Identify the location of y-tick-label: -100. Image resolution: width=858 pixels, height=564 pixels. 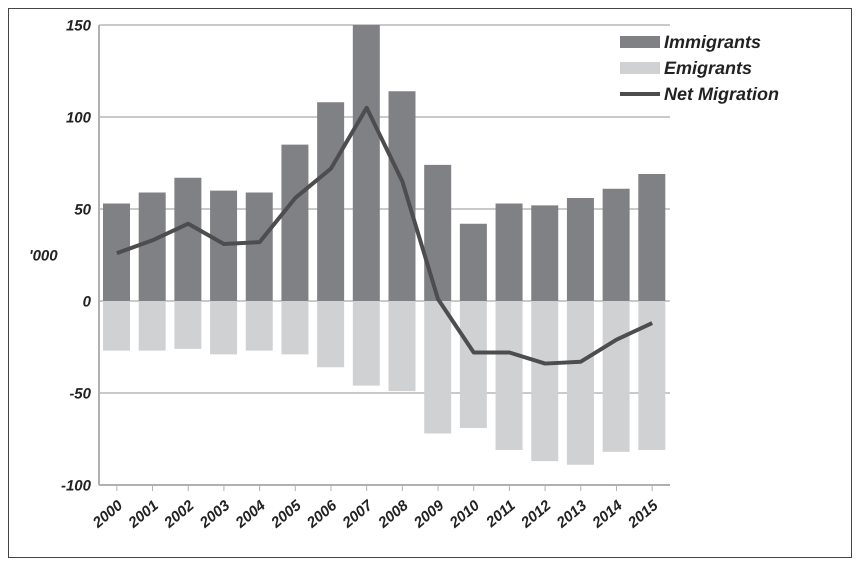
(76, 485).